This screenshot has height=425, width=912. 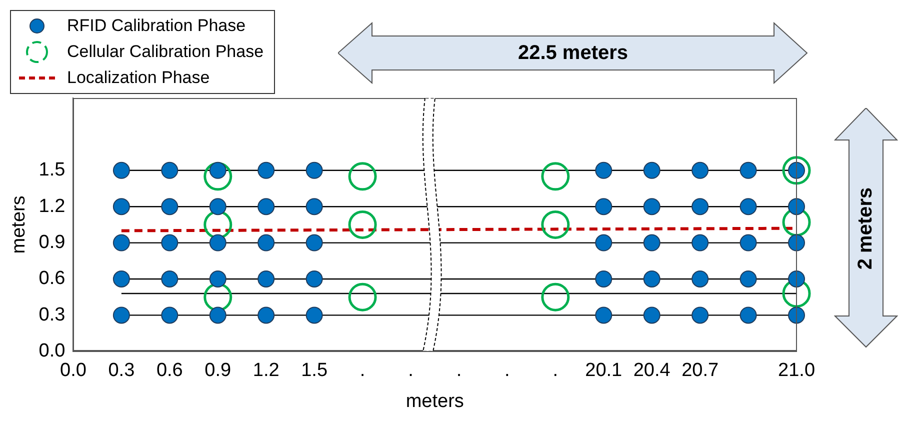 What do you see at coordinates (73, 371) in the screenshot?
I see `x-tick-label: 0.0` at bounding box center [73, 371].